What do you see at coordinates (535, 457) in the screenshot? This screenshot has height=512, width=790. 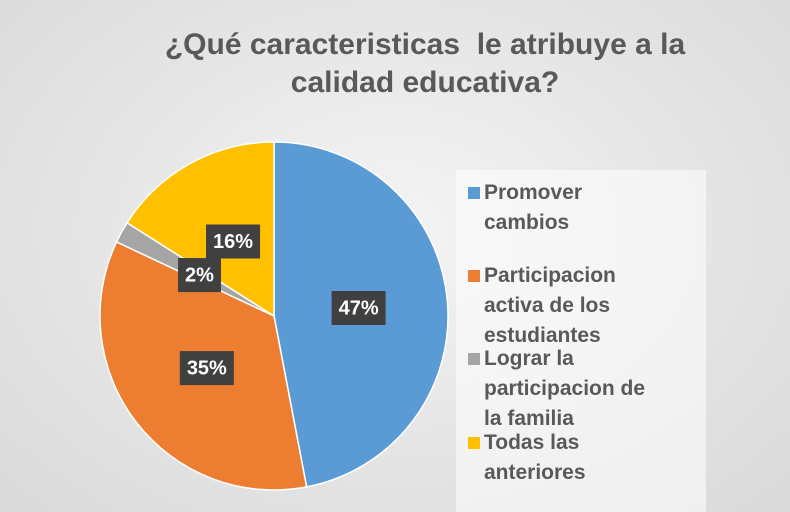 I see `legend-label: Todas las anteriores` at bounding box center [535, 457].